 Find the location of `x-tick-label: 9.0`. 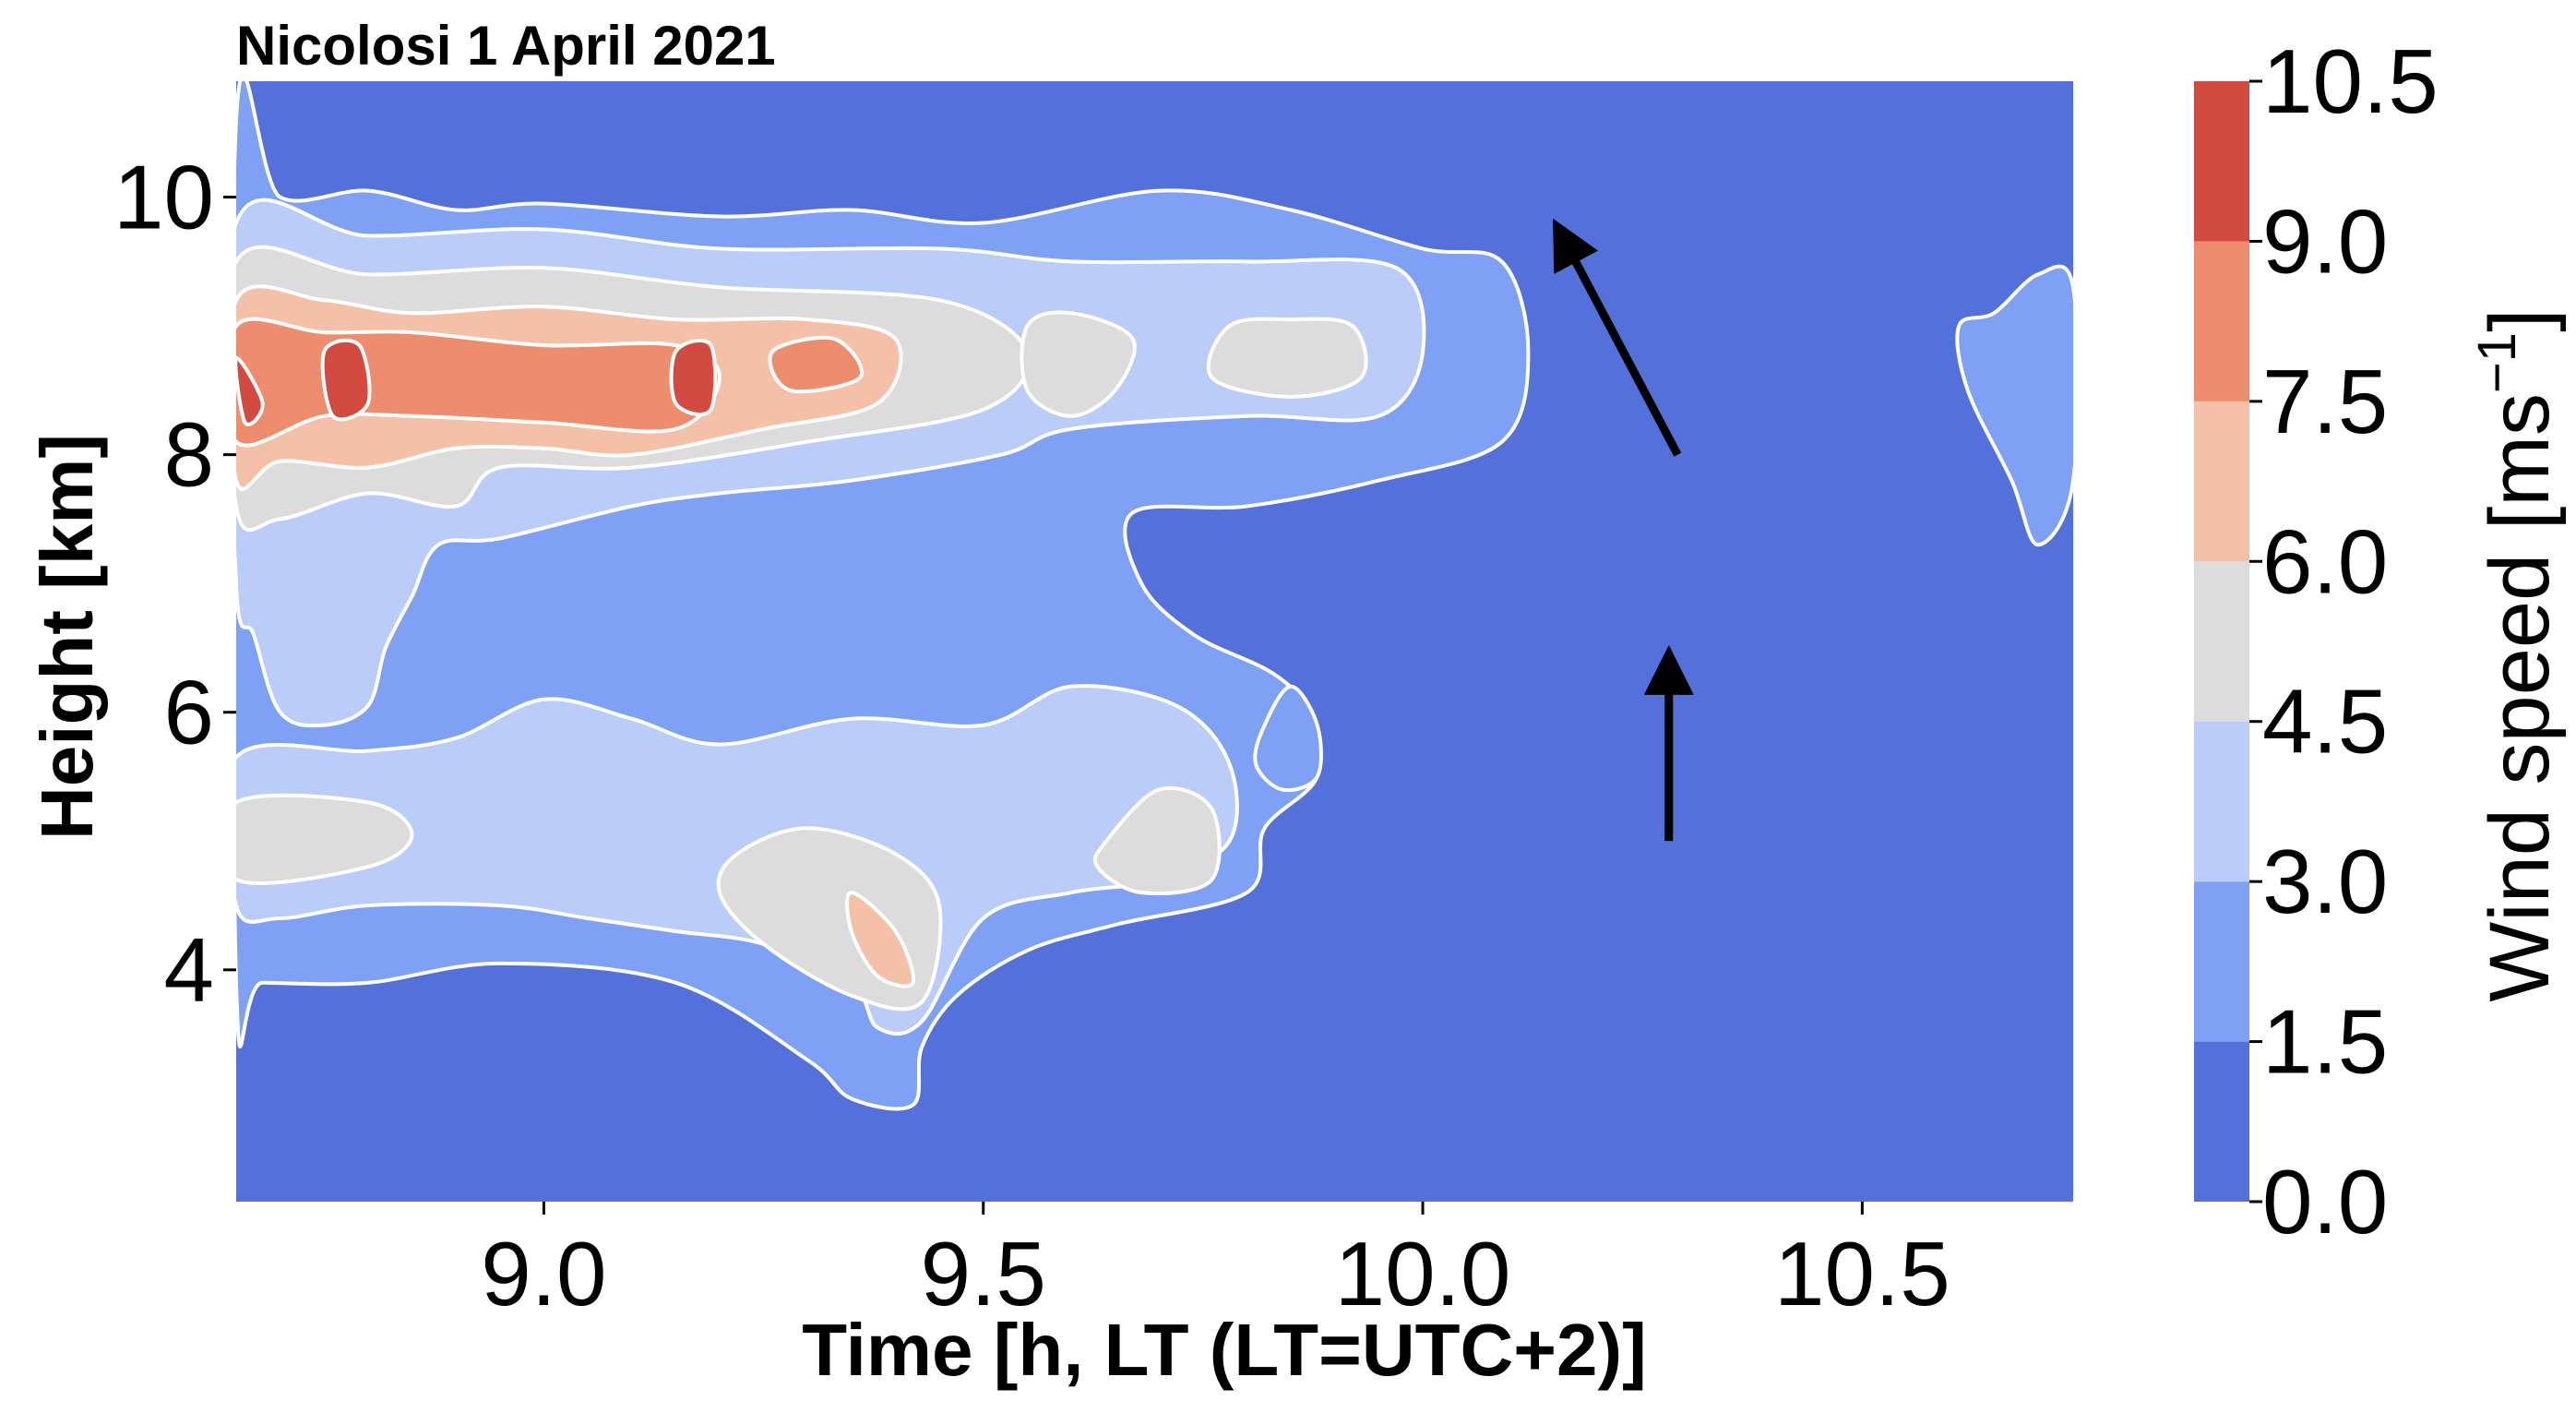

x-tick-label: 9.0 is located at coordinates (543, 1273).